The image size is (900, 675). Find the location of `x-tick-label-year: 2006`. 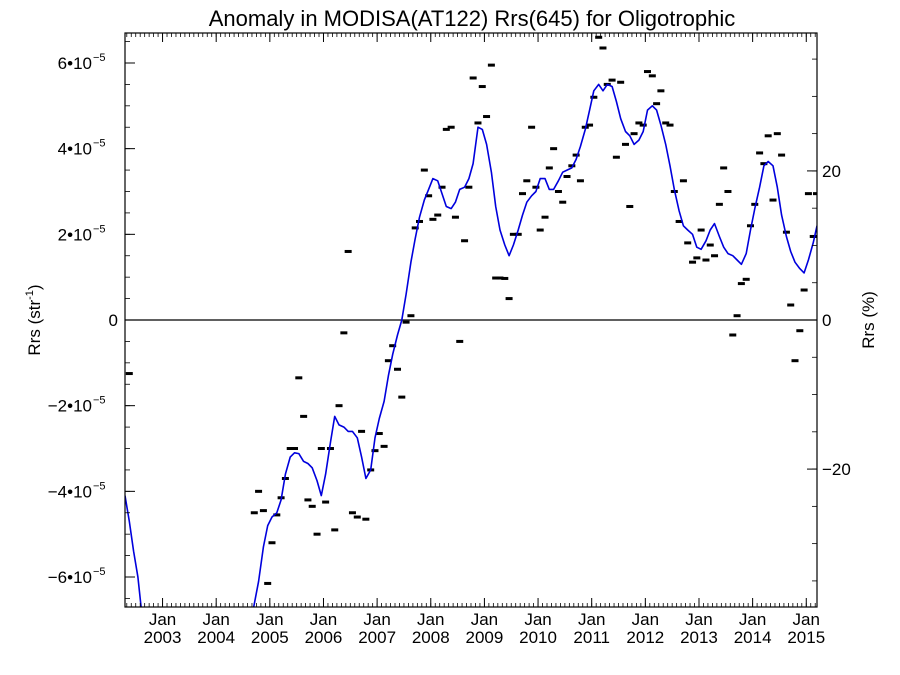

x-tick-label-year: 2006 is located at coordinates (324, 637).